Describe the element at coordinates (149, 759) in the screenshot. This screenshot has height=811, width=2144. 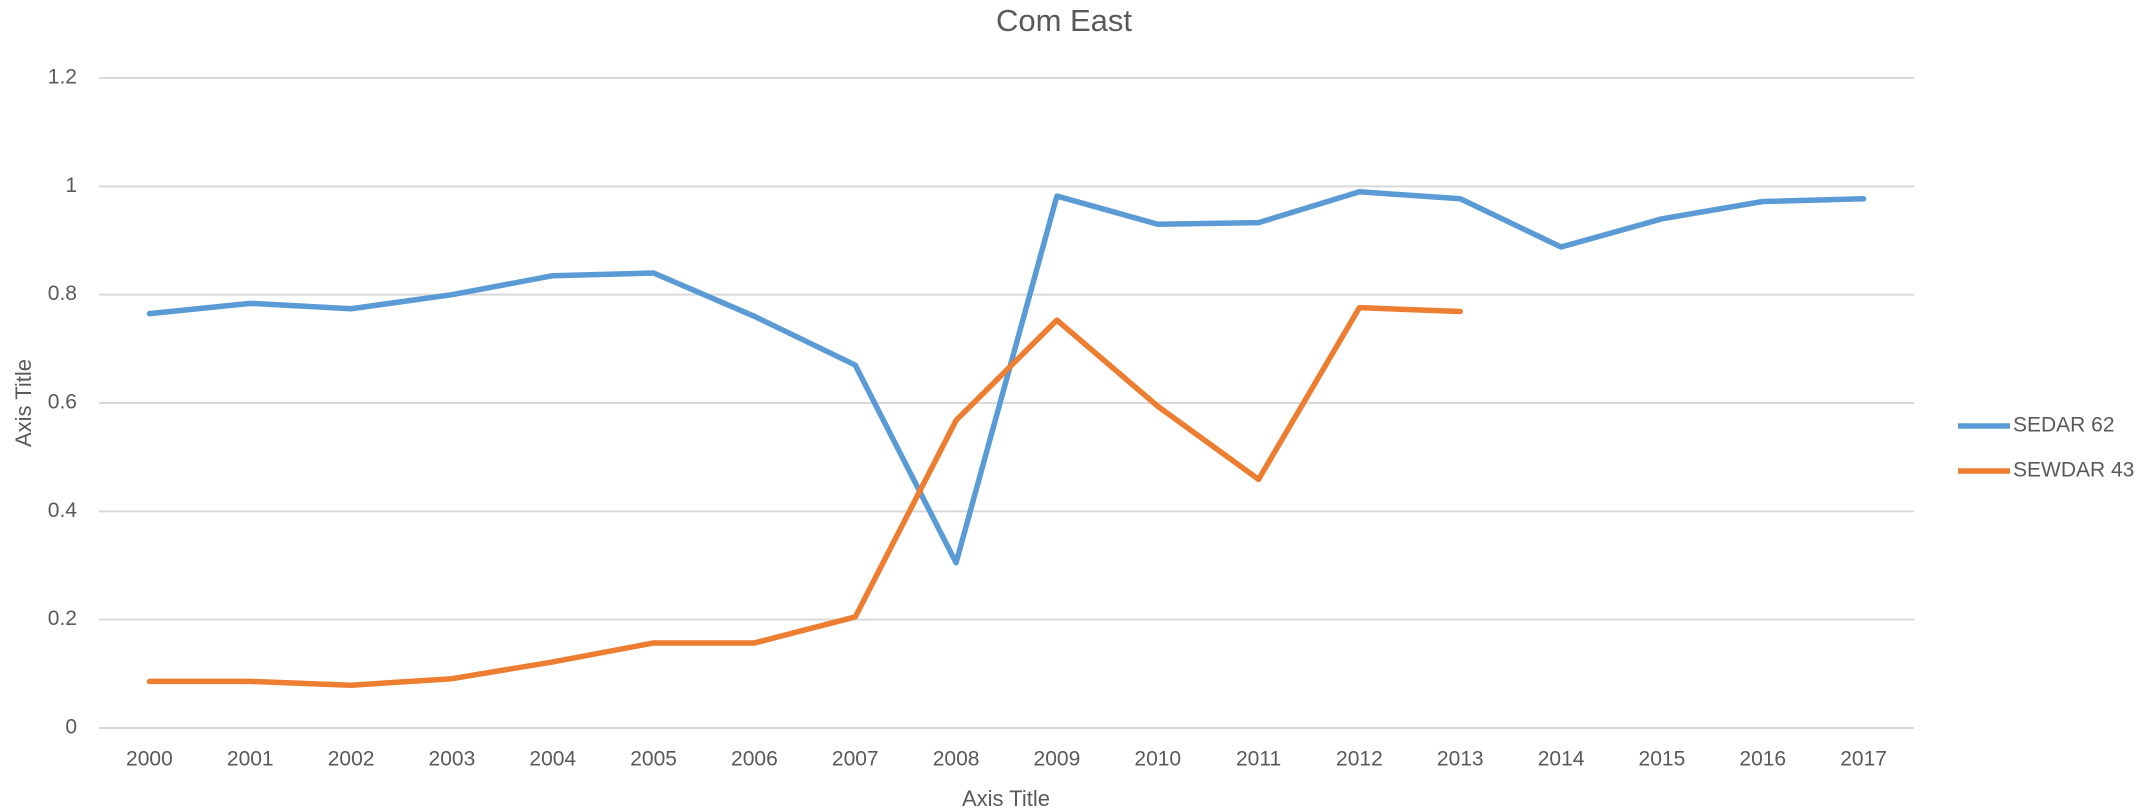
I see `x-tick-label: 2000` at that location.